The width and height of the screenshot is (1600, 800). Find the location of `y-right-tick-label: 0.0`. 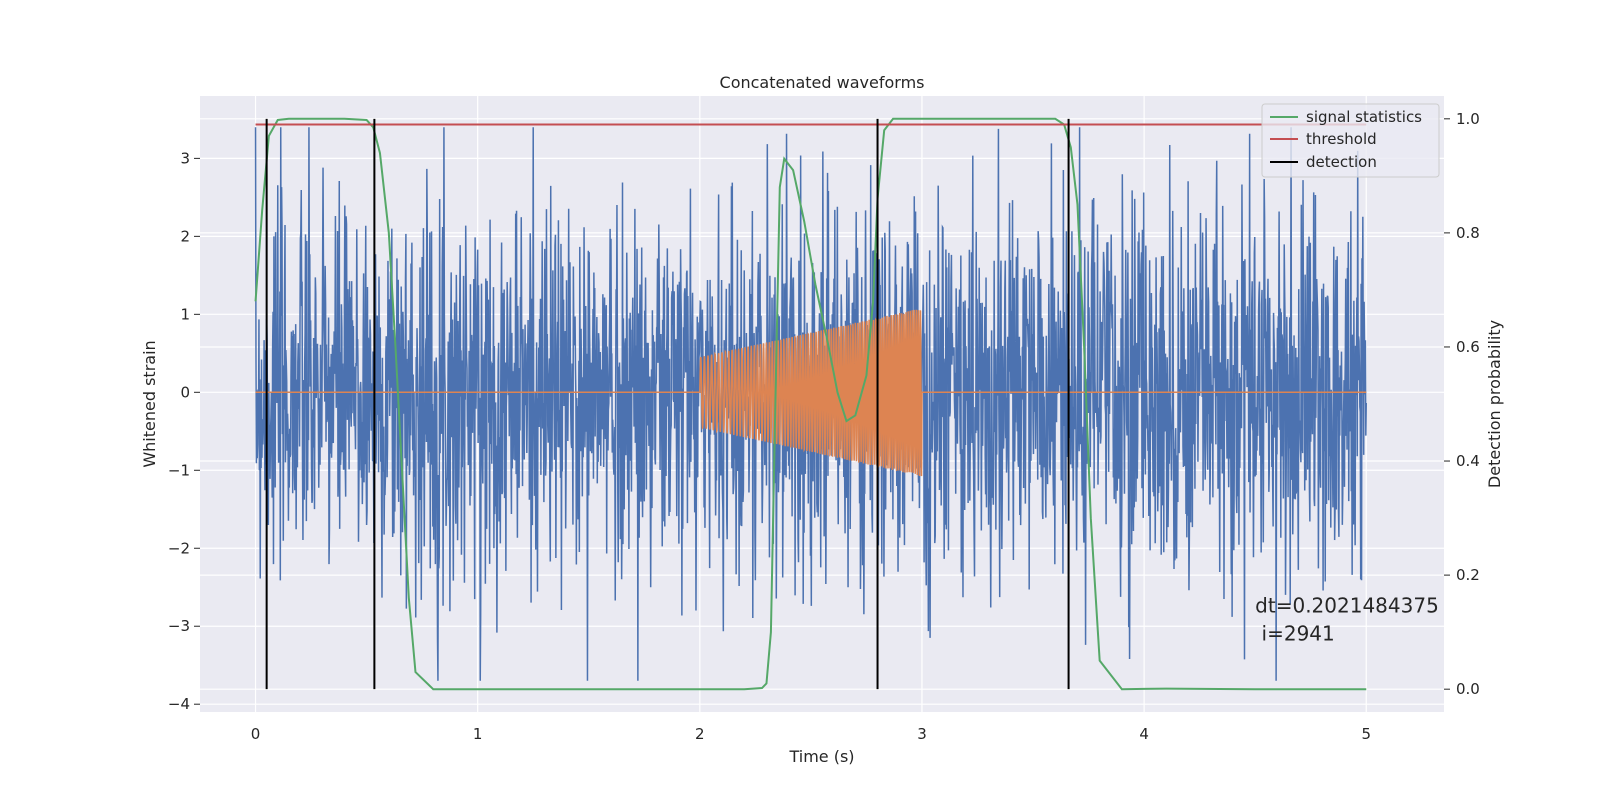

y-right-tick-label: 0.0 is located at coordinates (1468, 689).